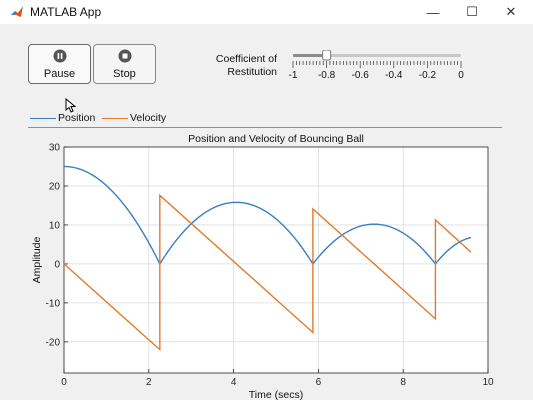  I want to click on y-axis-label: Amplitude, so click(37, 260).